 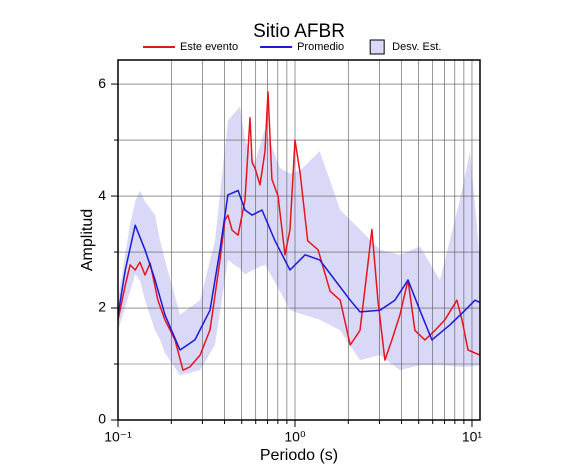 What do you see at coordinates (295, 437) in the screenshot?
I see `x-tick-label: 10⁰` at bounding box center [295, 437].